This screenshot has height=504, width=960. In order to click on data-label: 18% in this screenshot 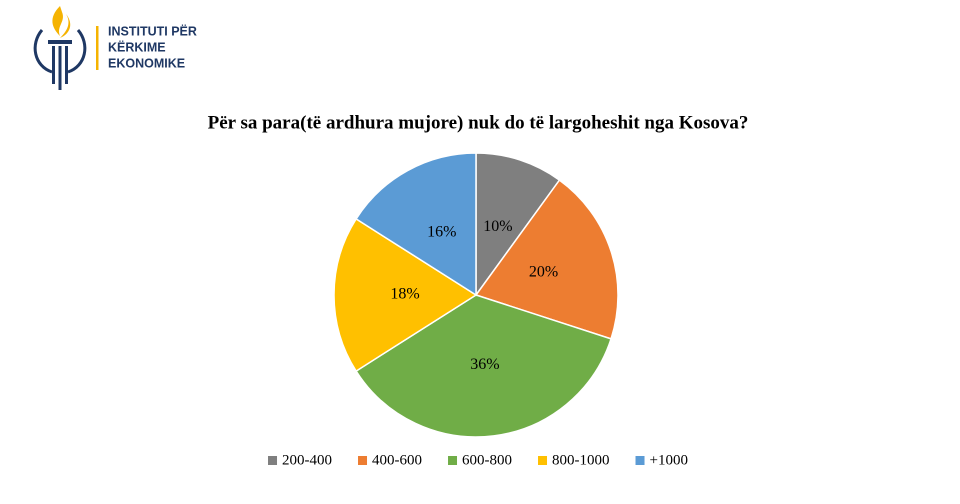, I will do `click(404, 294)`.